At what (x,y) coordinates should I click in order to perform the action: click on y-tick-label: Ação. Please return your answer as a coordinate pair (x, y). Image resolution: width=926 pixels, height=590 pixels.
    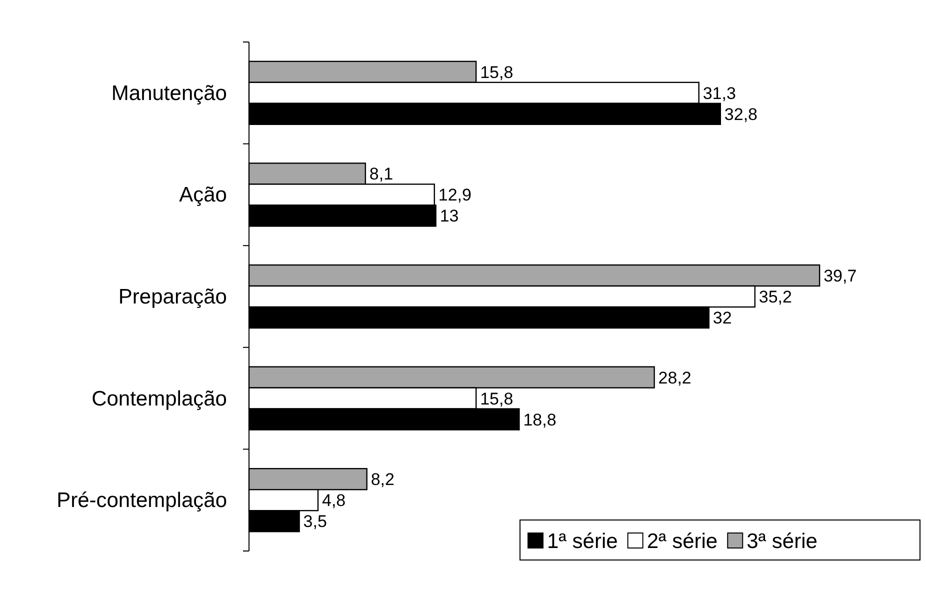
    Looking at the image, I should click on (203, 195).